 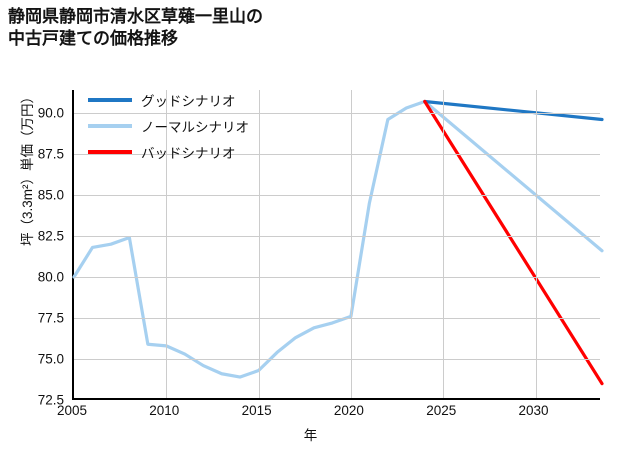 What do you see at coordinates (188, 101) in the screenshot?
I see `legend-item-label: グッドシナリオ` at bounding box center [188, 101].